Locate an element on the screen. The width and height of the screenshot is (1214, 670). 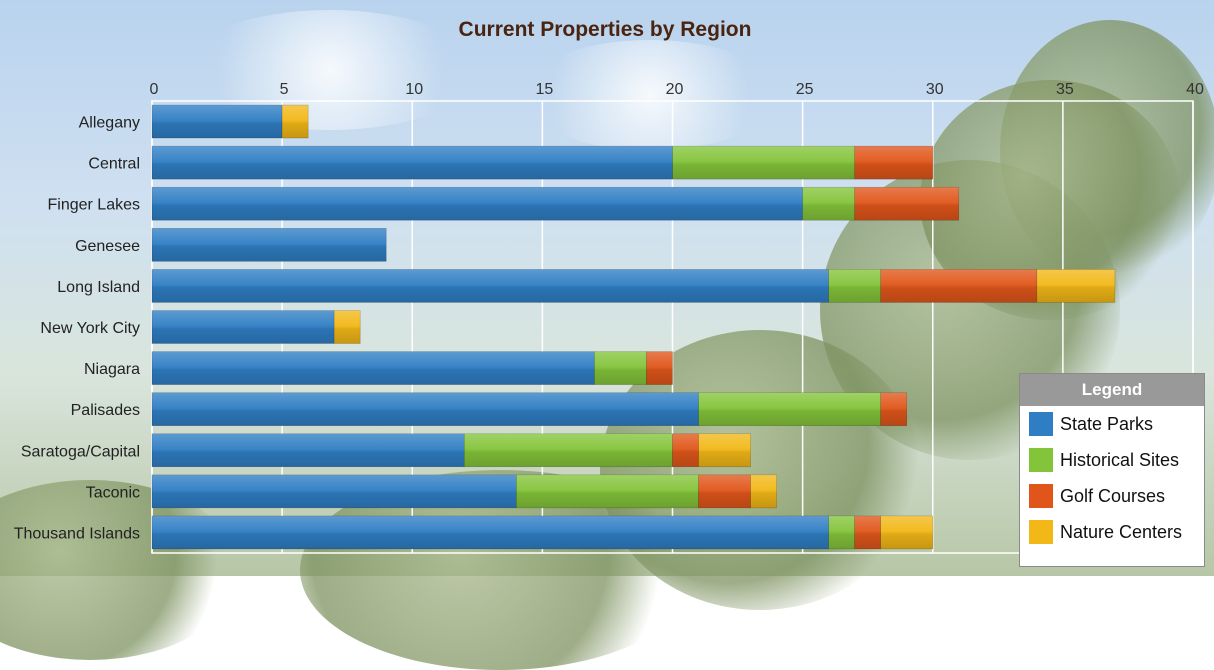
legend-label: Golf Courses is located at coordinates (1113, 495).